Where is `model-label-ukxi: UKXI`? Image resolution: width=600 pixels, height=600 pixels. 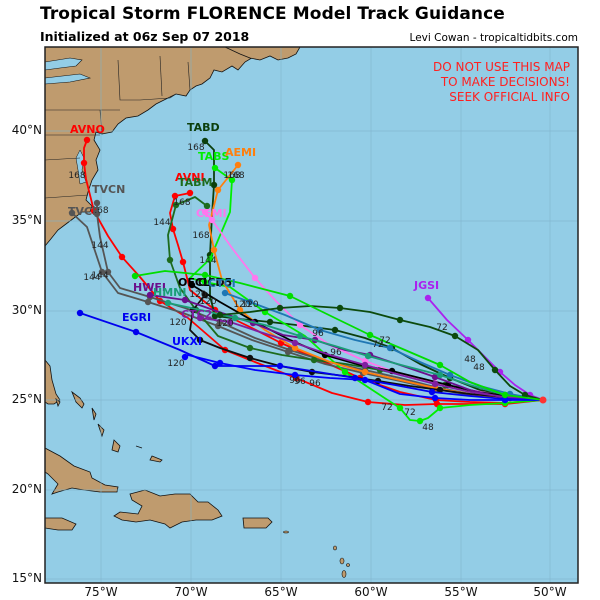 model-label-ukxi: UKXI is located at coordinates (187, 341).